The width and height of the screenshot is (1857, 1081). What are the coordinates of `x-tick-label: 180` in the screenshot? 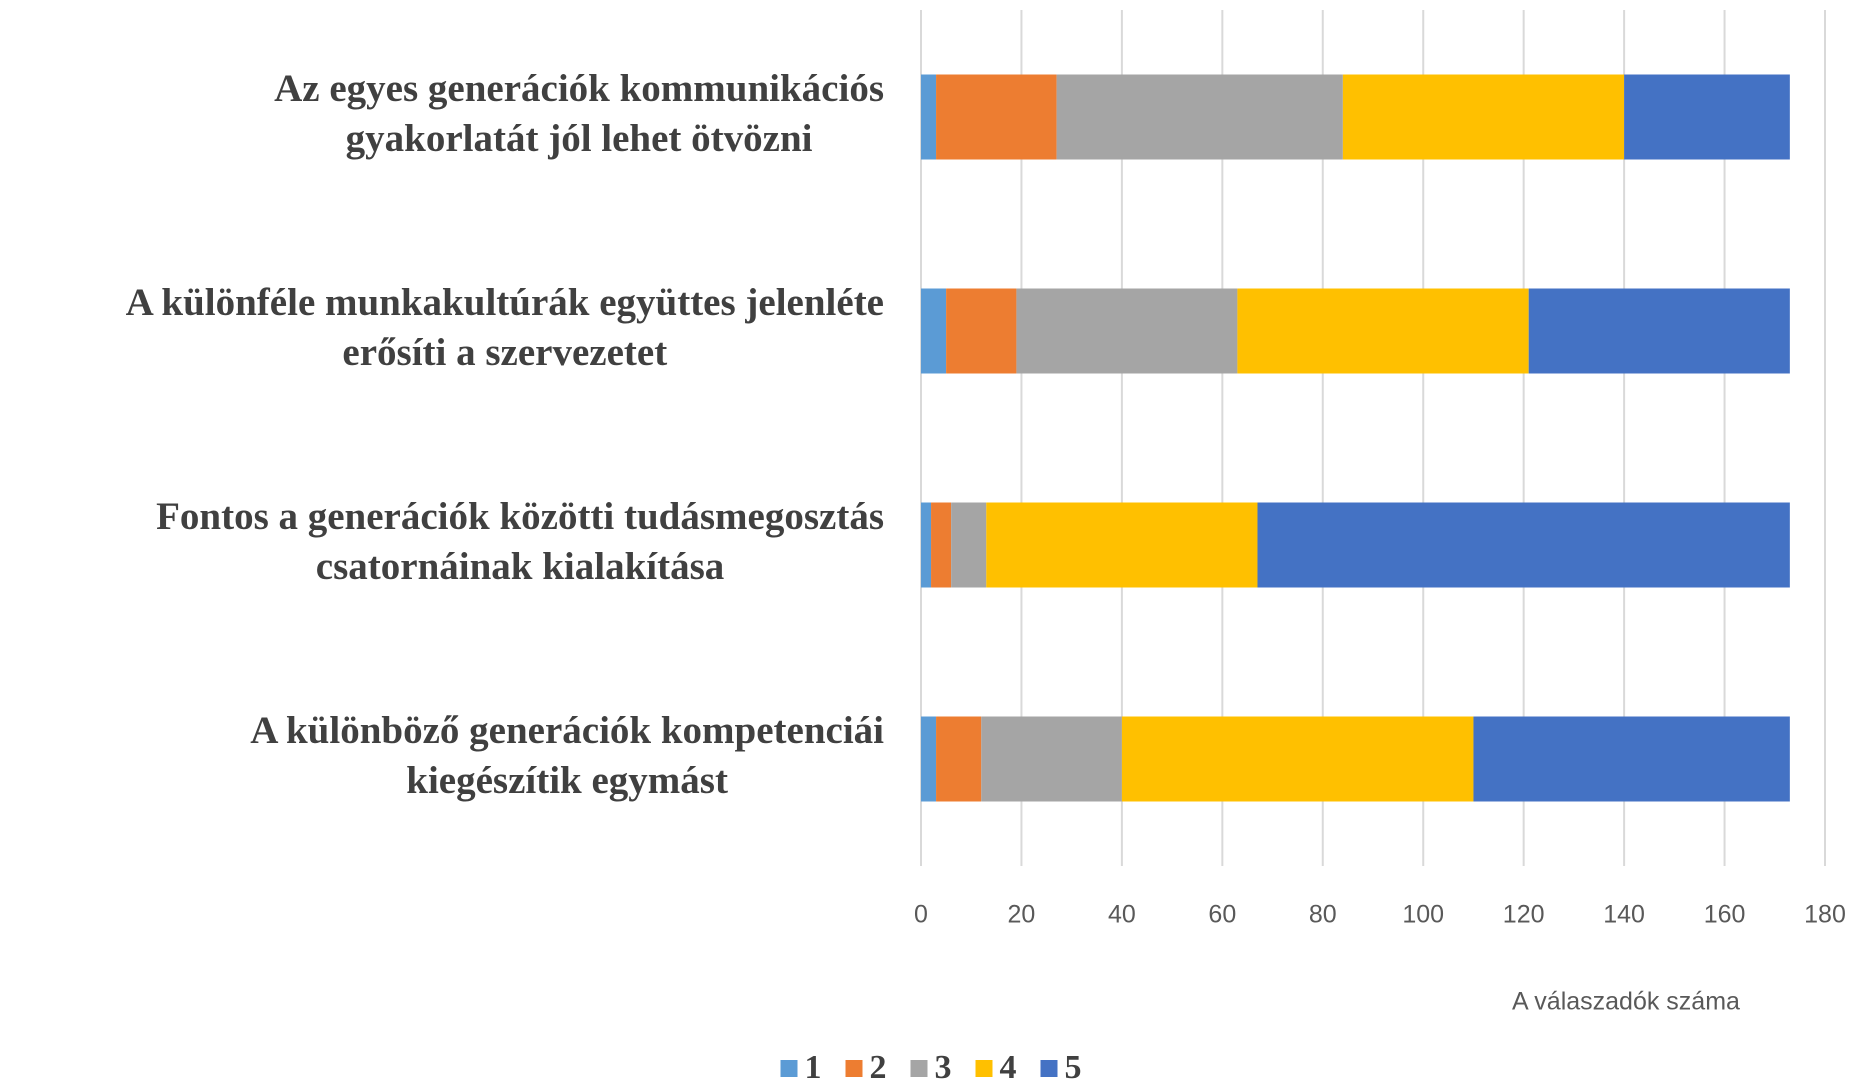 It's located at (1825, 915).